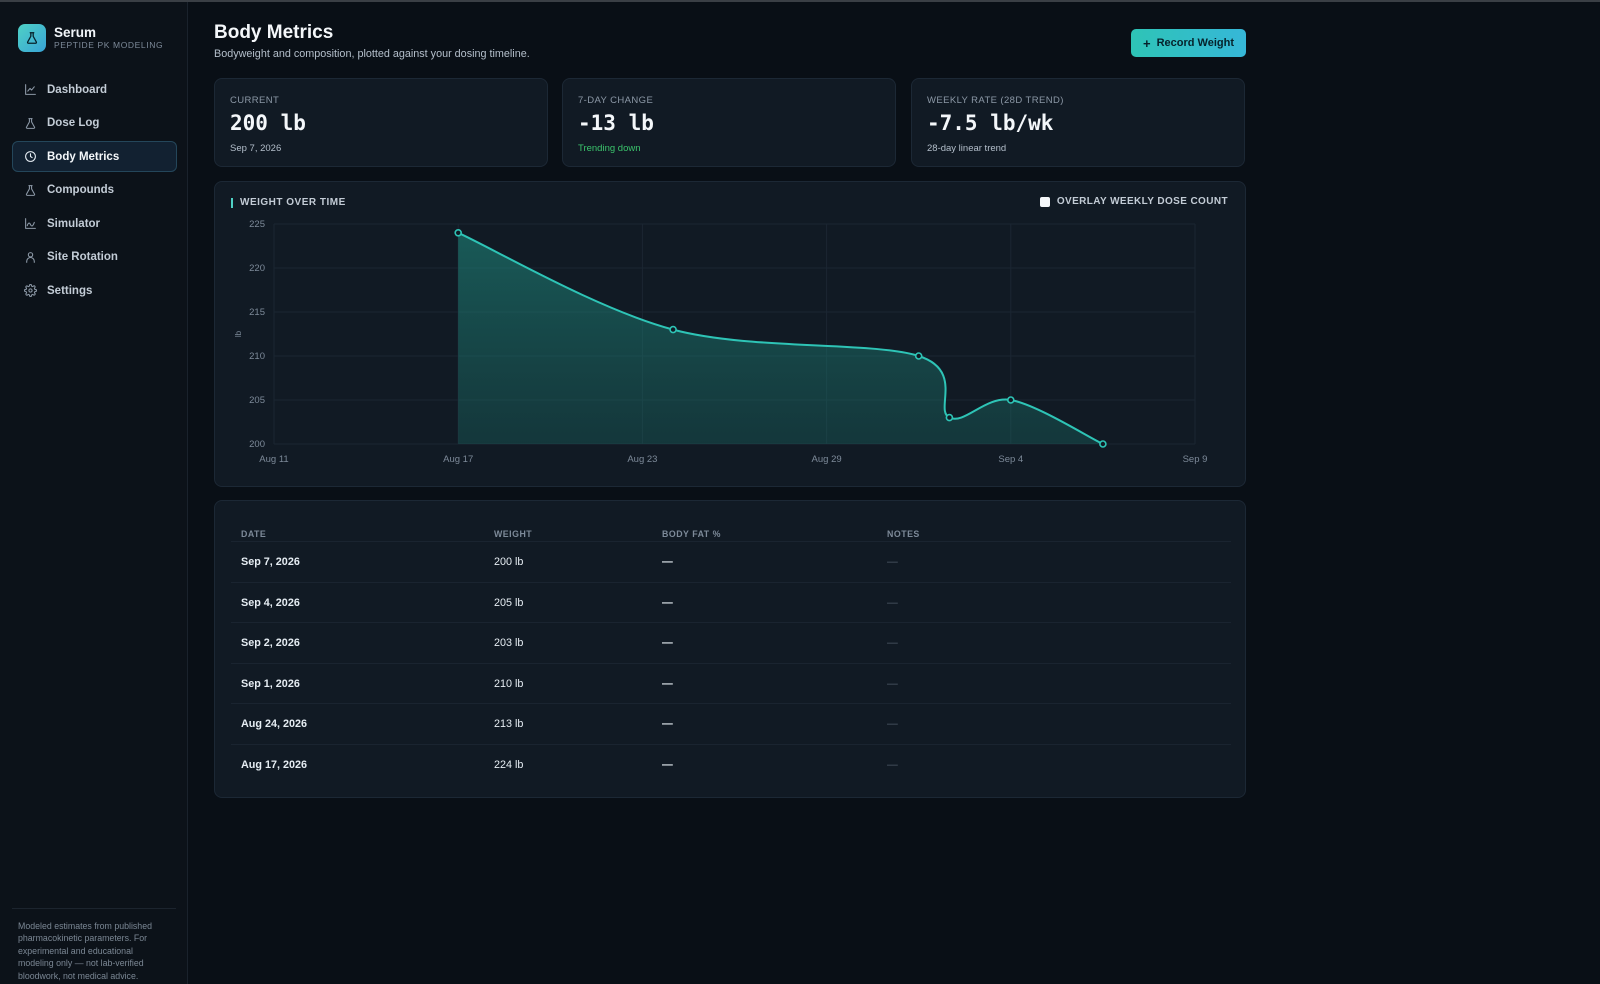 The image size is (1600, 984). I want to click on stat-card-7-day-change: 7-DAY CHANGE -13 lb Trending down, so click(729, 122).